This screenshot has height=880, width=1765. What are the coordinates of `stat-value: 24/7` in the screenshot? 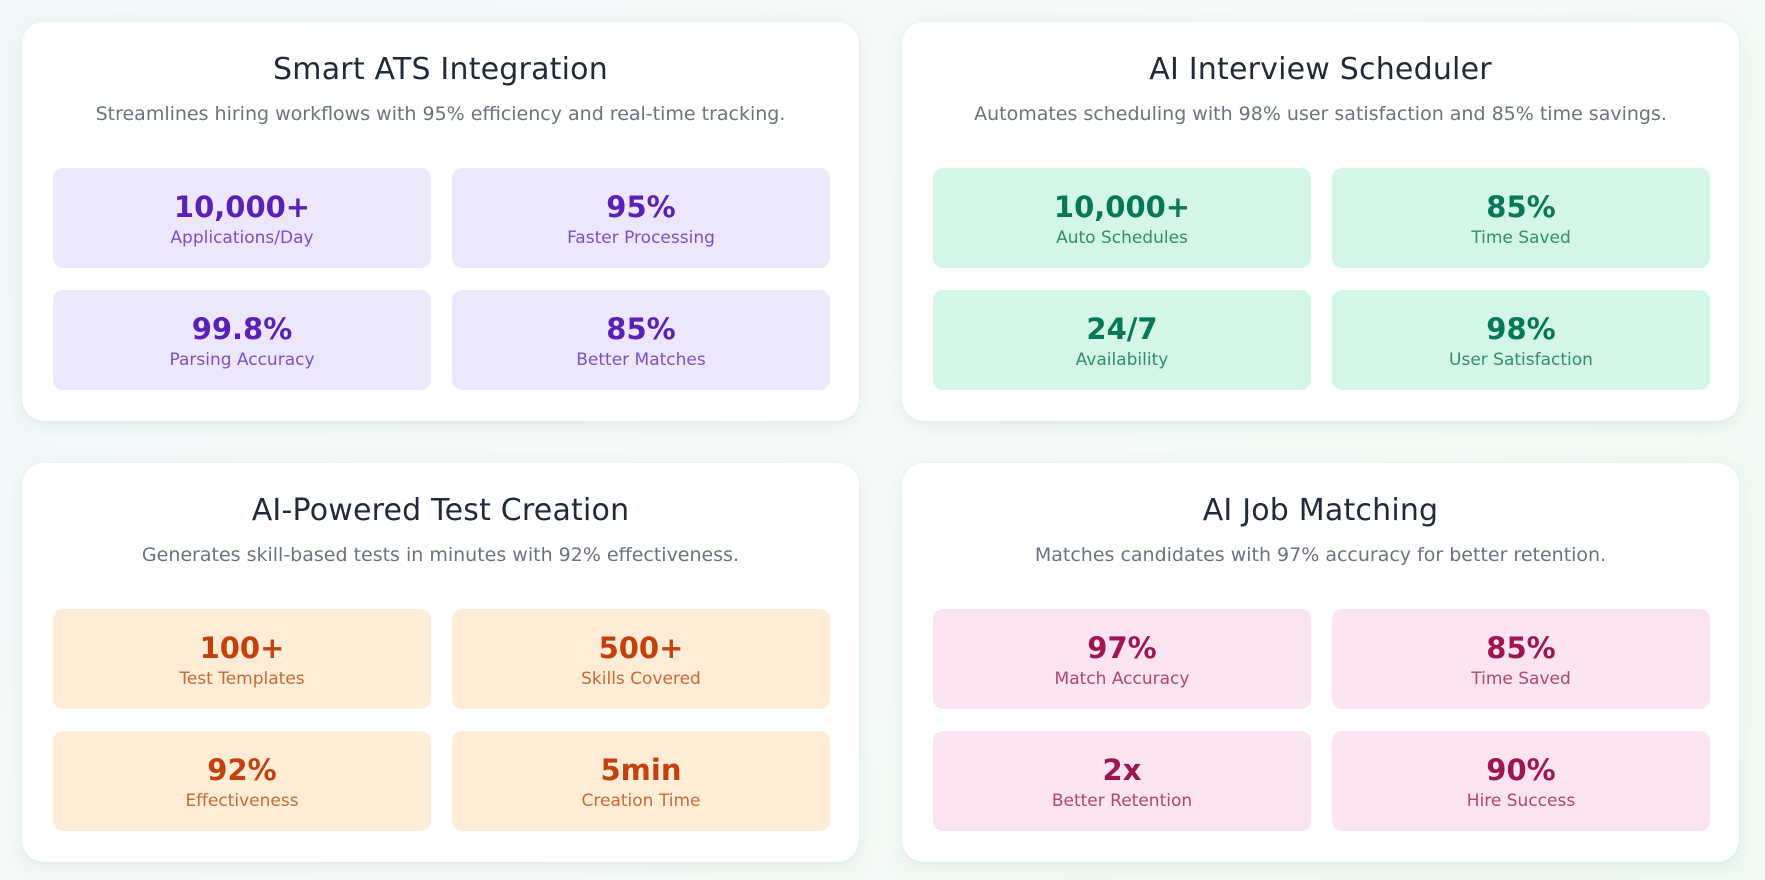 It's located at (1122, 329).